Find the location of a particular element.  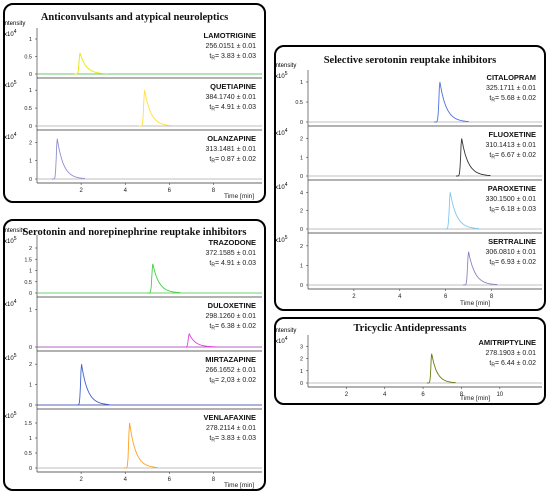

rt-value: = 4.91 ± 0.03 is located at coordinates (235, 107).